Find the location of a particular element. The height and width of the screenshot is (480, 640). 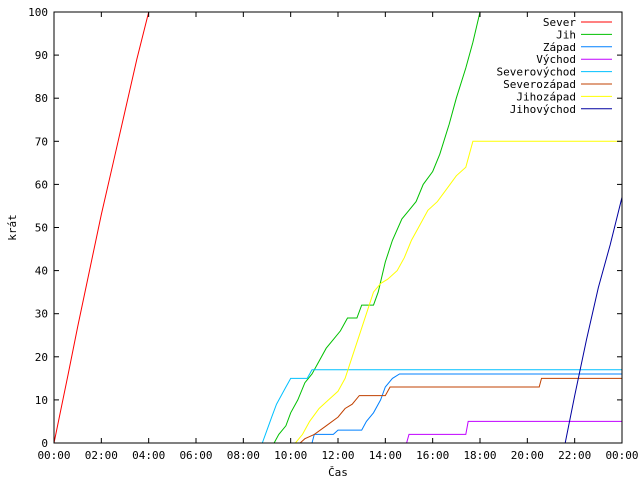

x-tick-label: 14:00 is located at coordinates (385, 455).